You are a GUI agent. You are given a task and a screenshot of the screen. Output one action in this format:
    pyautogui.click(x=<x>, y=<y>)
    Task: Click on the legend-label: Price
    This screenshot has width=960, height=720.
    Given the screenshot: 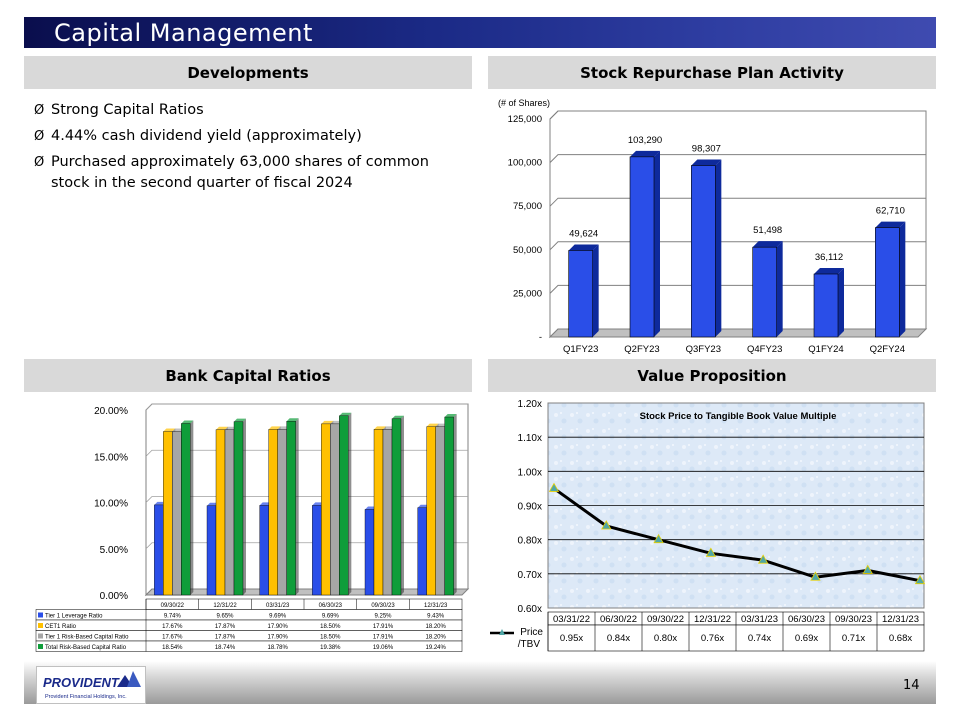 What is the action you would take?
    pyautogui.click(x=531, y=632)
    